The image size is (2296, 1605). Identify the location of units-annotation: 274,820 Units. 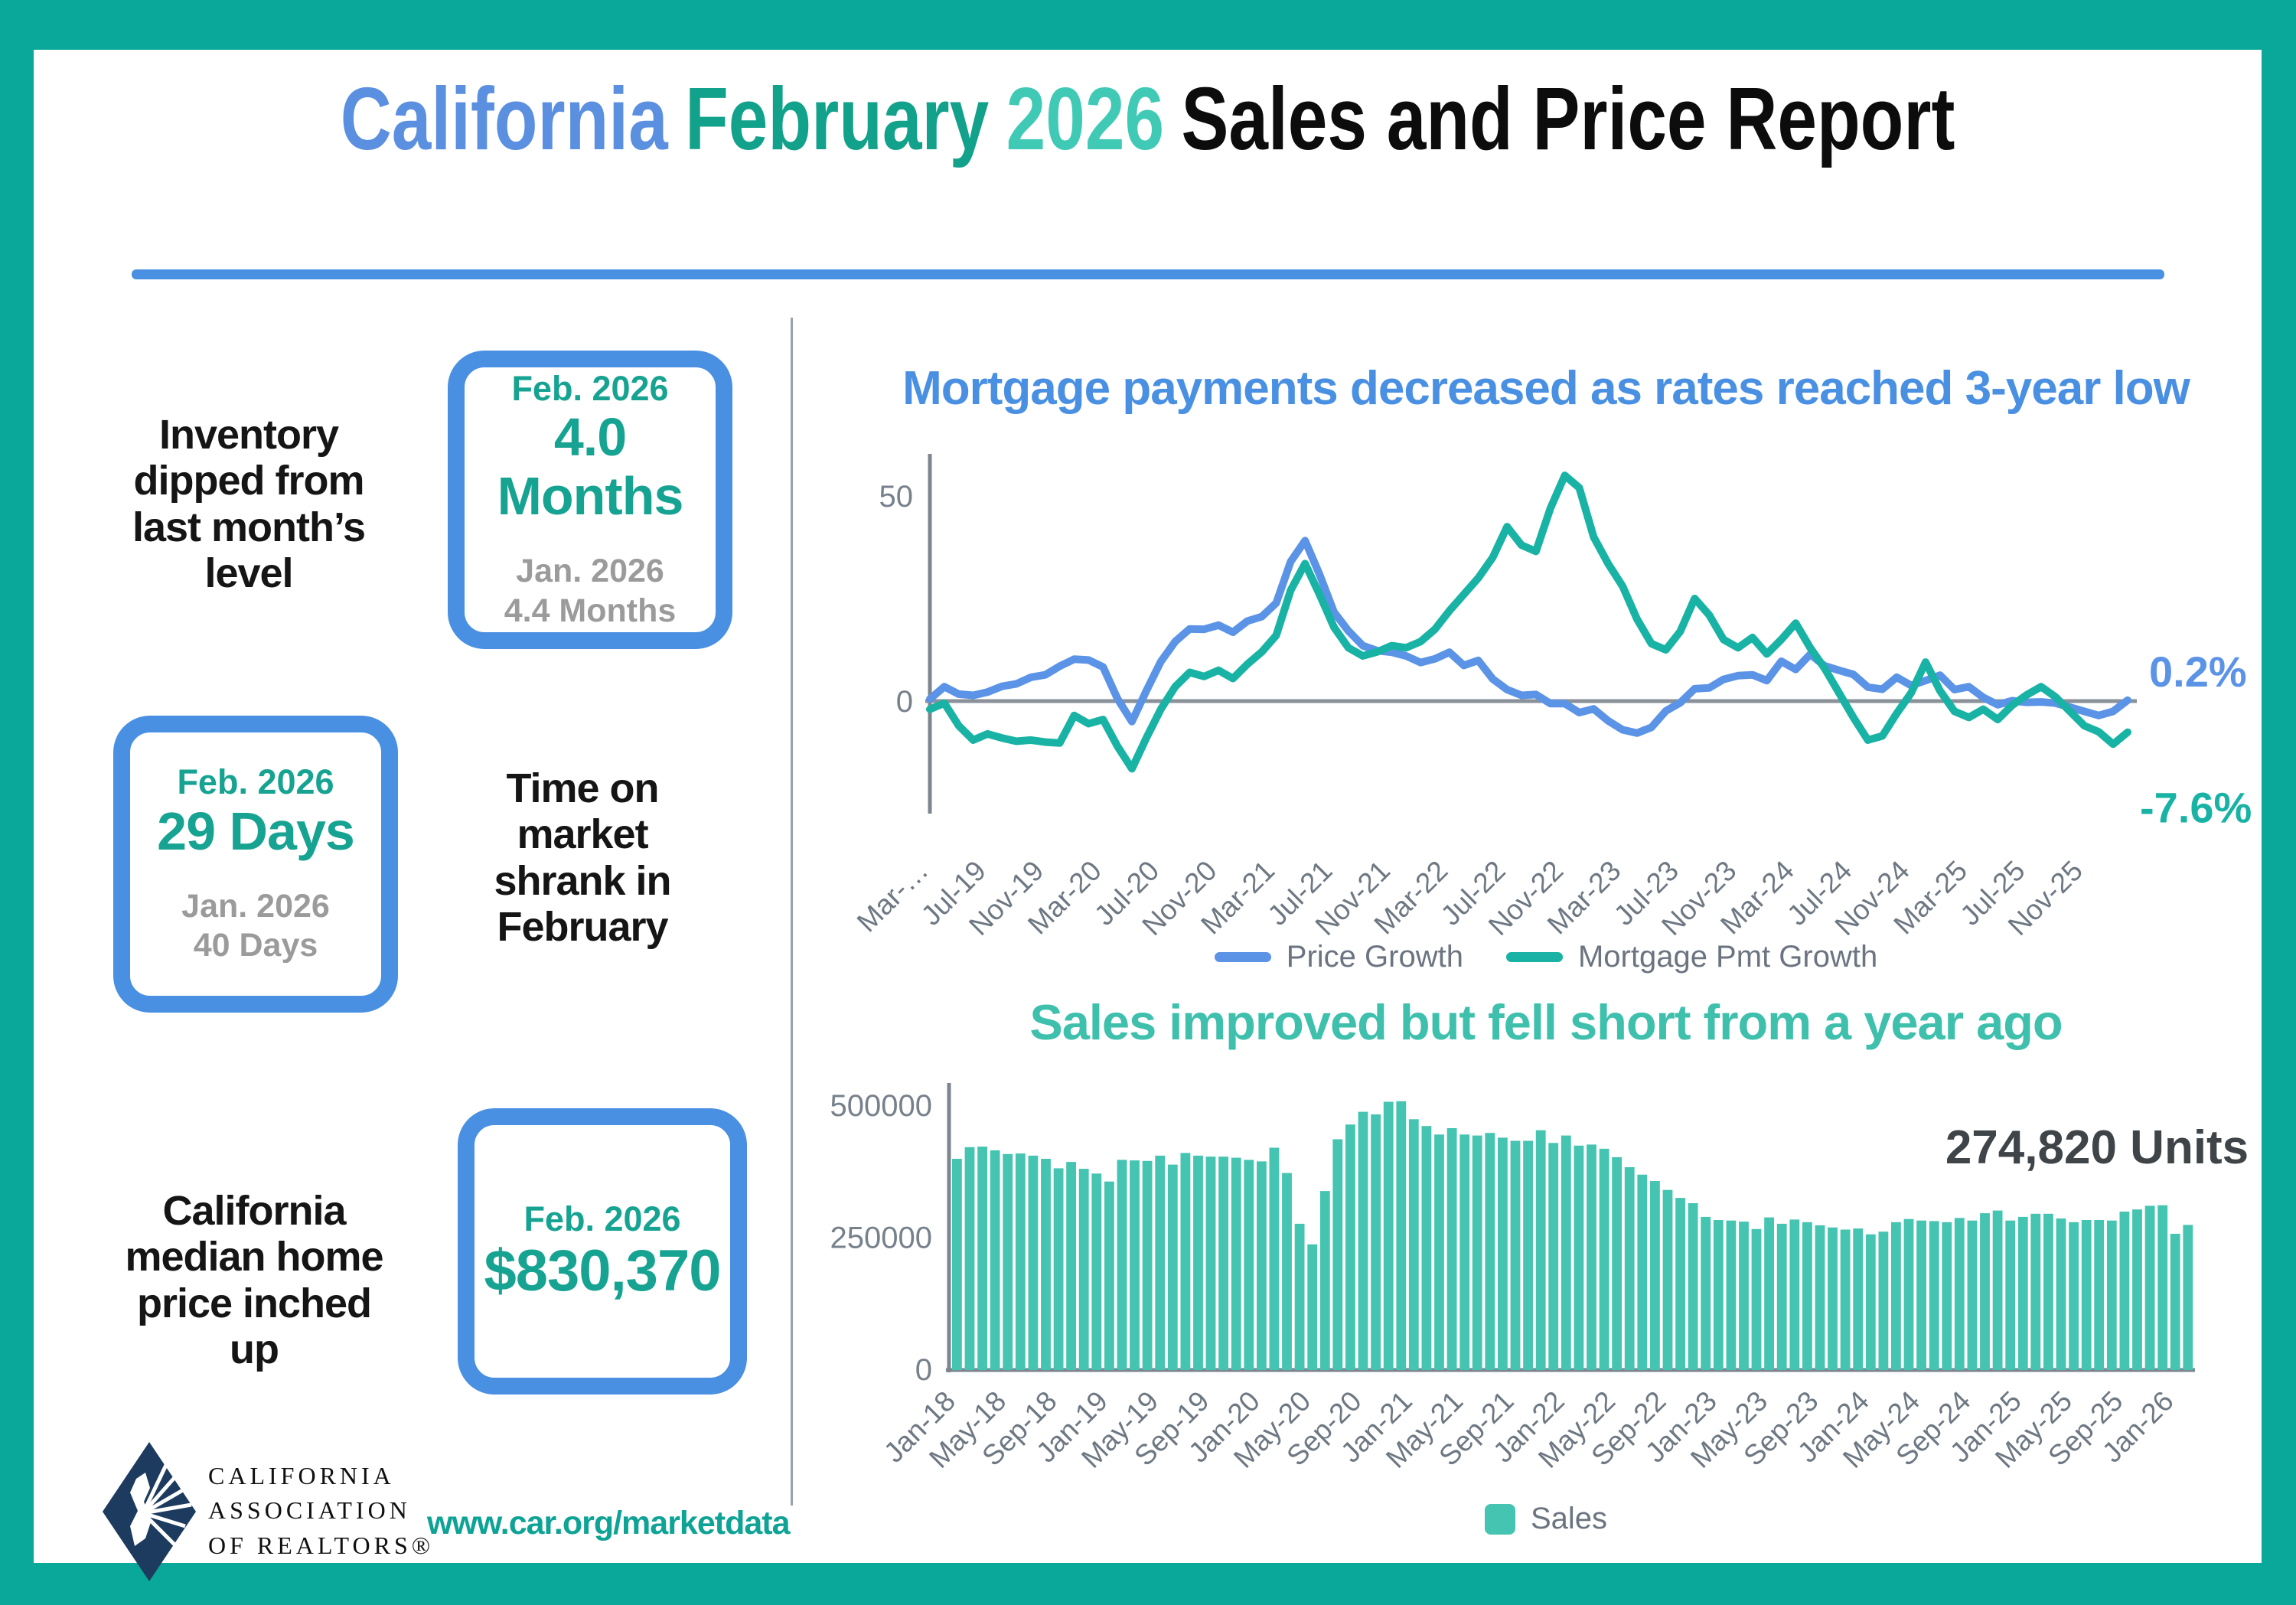
(2097, 1147).